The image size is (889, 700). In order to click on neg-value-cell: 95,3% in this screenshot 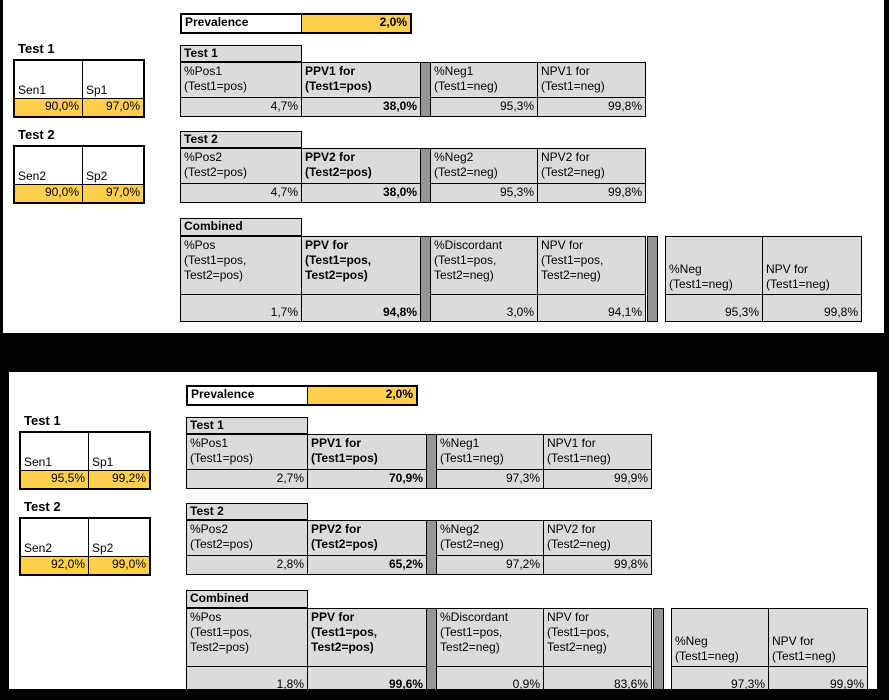, I will do `click(741, 312)`.